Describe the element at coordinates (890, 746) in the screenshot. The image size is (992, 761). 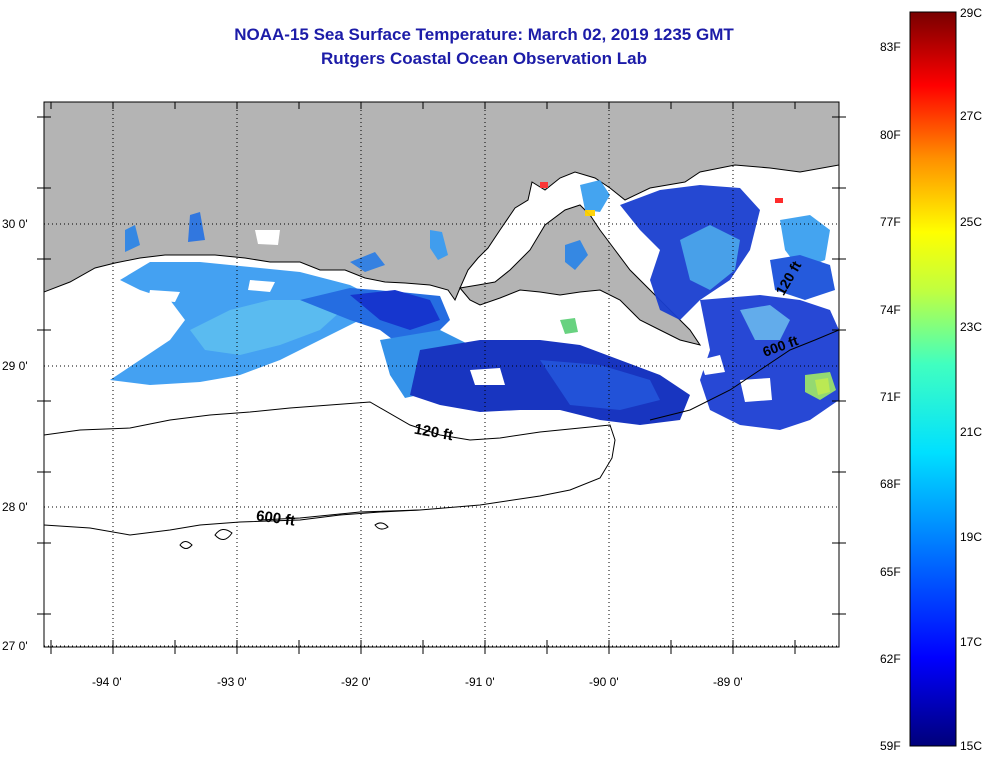
I see `cb-f-59: 59F` at that location.